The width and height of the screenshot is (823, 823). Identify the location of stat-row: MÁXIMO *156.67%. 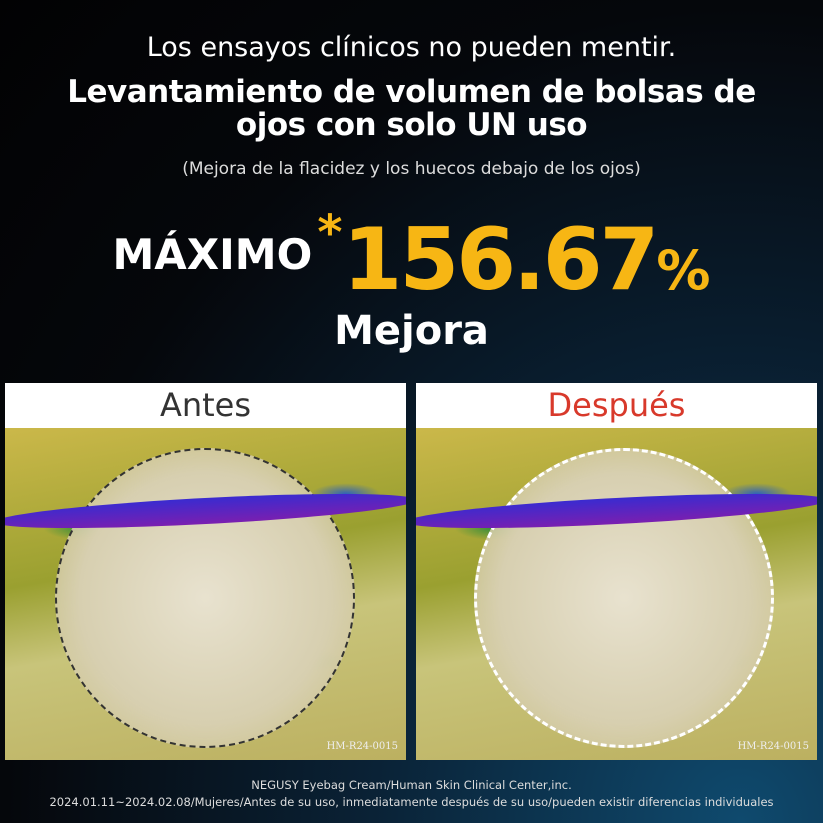
(411, 257).